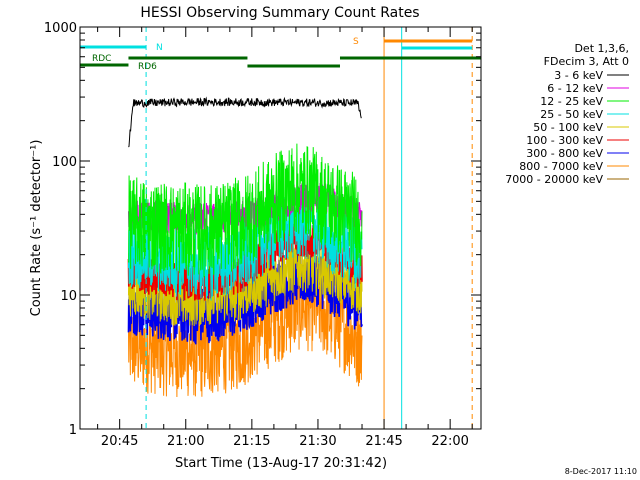 Image resolution: width=640 pixels, height=480 pixels. What do you see at coordinates (564, 140) in the screenshot?
I see `legend-label-5: 100 - 300 keV` at bounding box center [564, 140].